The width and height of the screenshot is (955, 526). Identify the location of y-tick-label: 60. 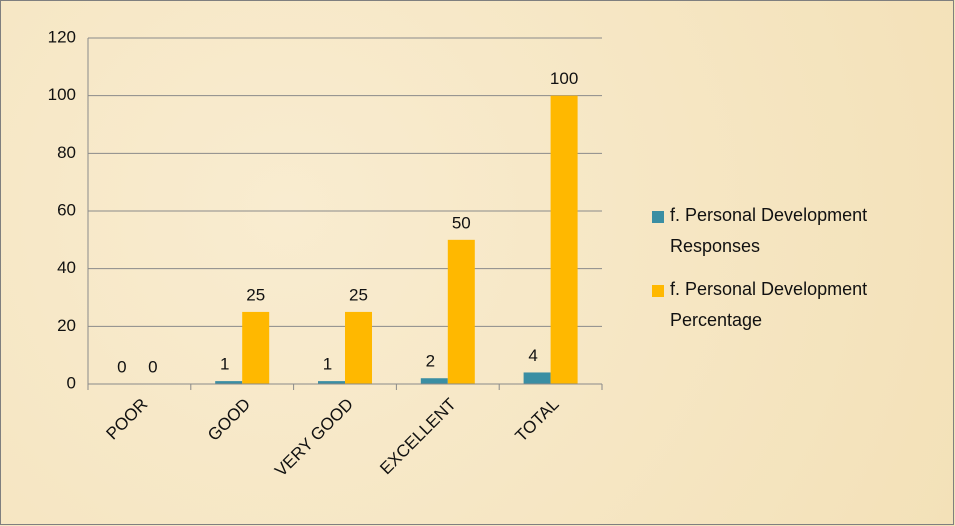
(66, 209).